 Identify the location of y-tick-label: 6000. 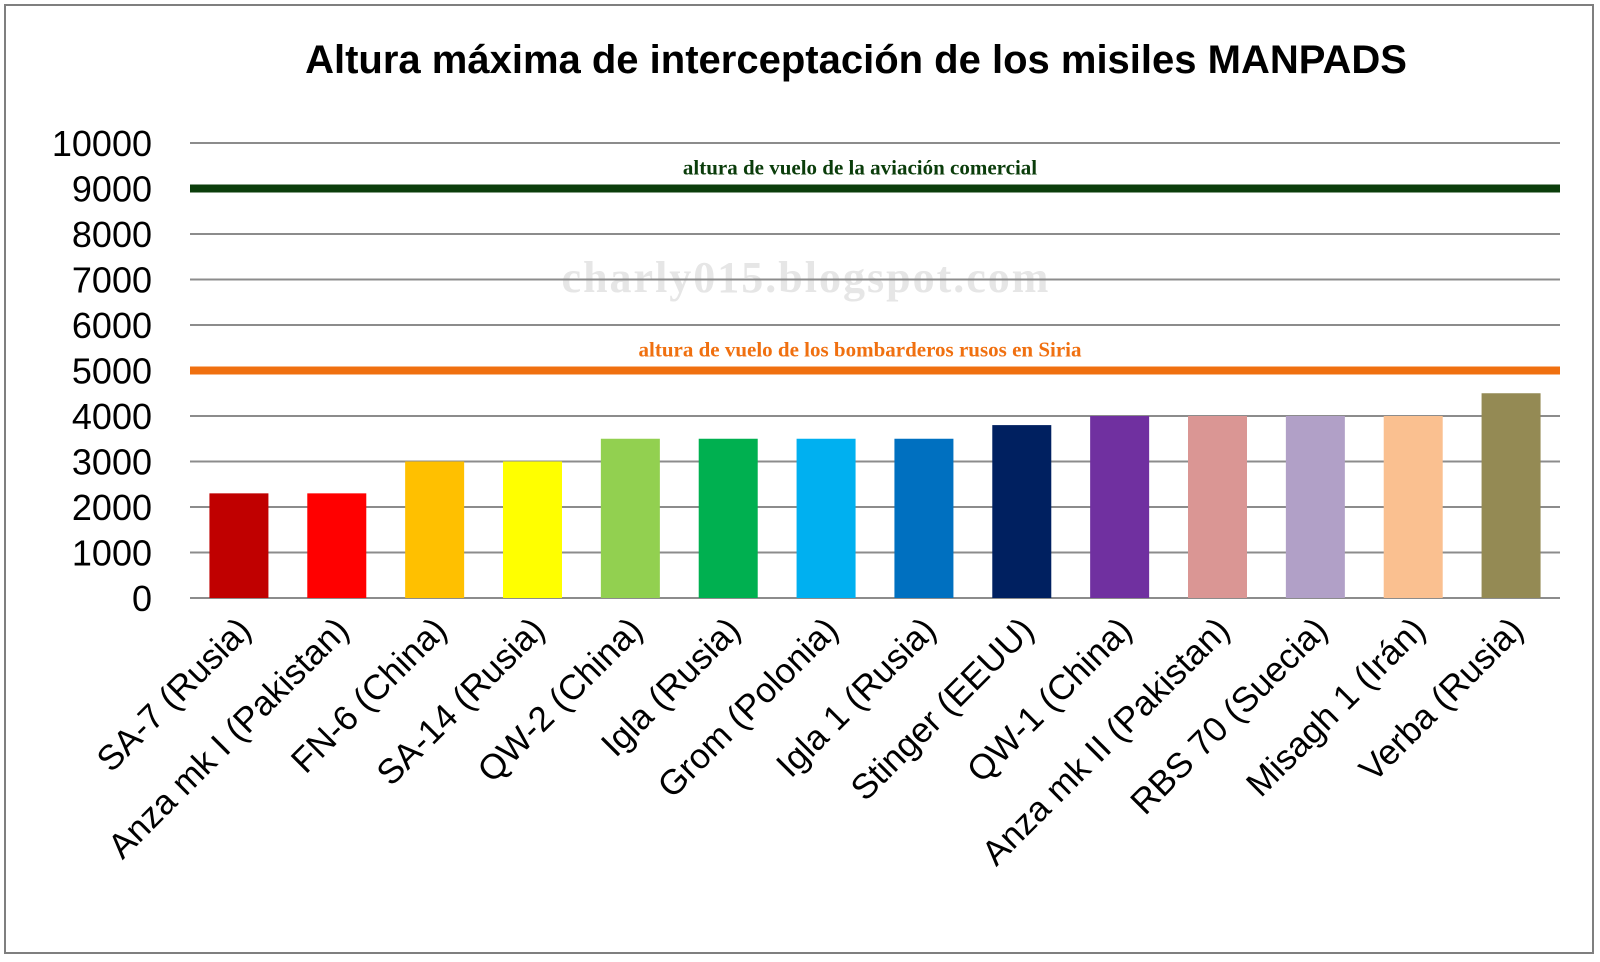
(112, 325).